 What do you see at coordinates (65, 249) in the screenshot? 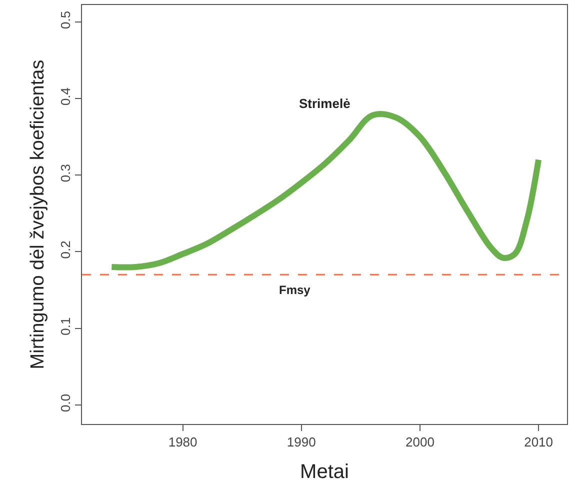
I see `y-tick-label: 0.2` at bounding box center [65, 249].